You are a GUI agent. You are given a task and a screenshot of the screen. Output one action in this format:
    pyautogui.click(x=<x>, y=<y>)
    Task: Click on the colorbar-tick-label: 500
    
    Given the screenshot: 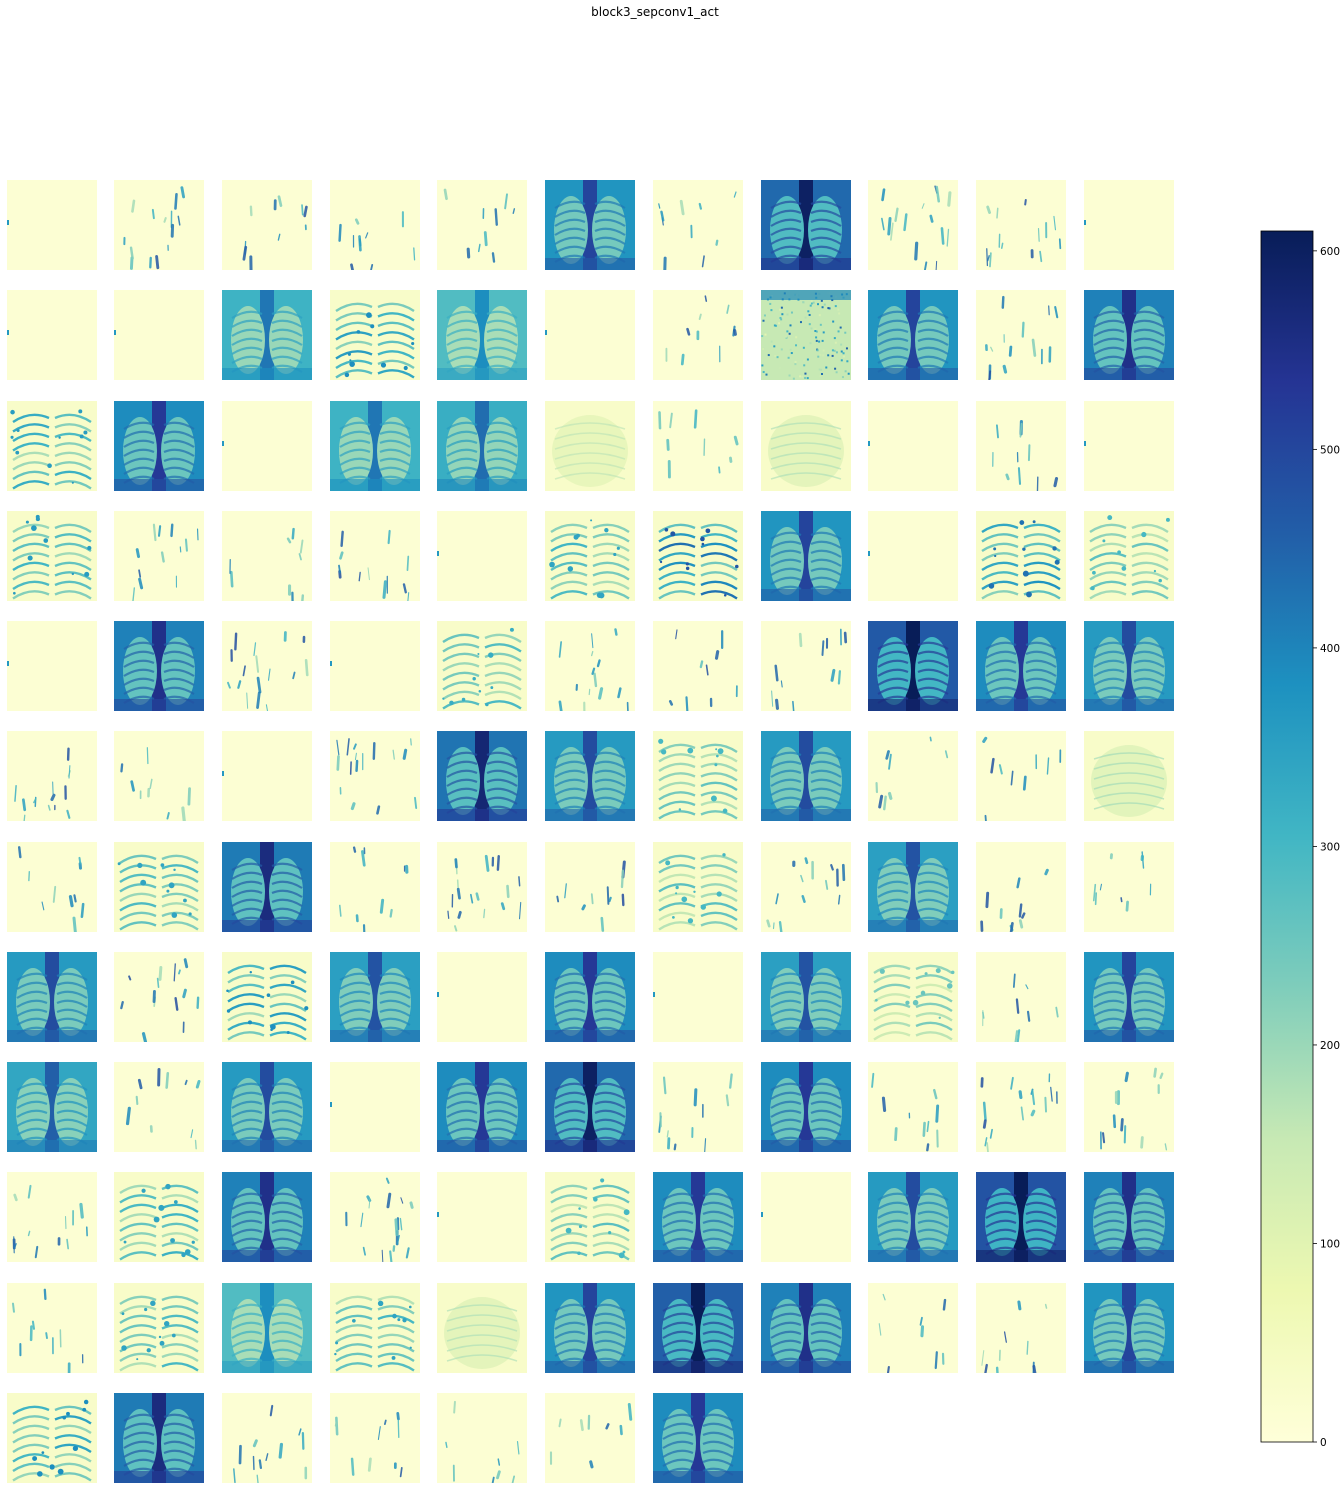 What is the action you would take?
    pyautogui.click(x=1330, y=450)
    